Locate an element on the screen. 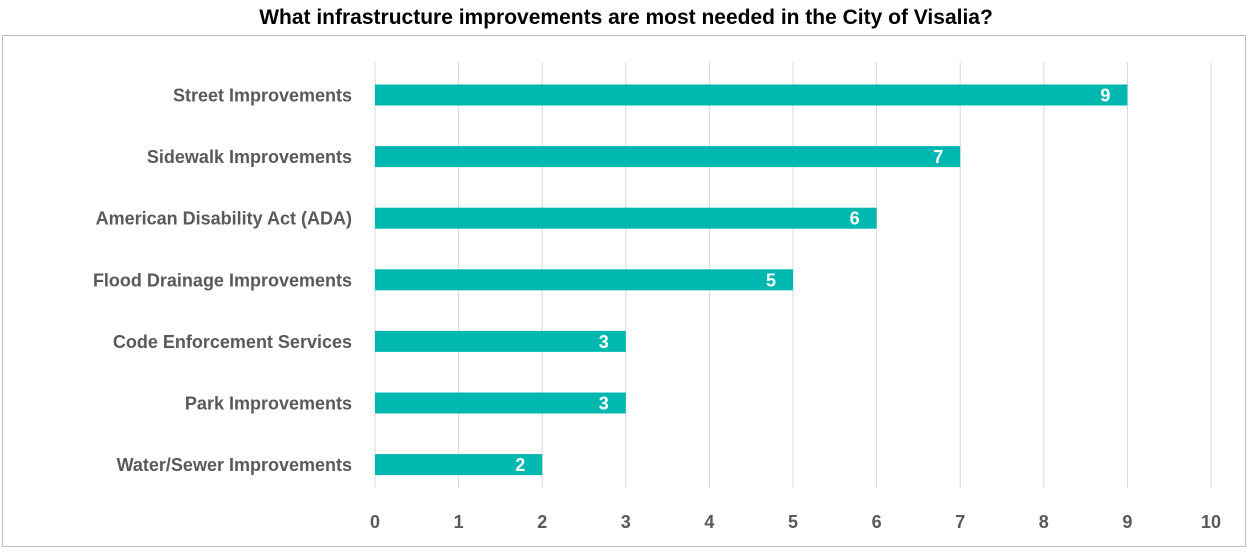  x-tick-label: 6 is located at coordinates (877, 522).